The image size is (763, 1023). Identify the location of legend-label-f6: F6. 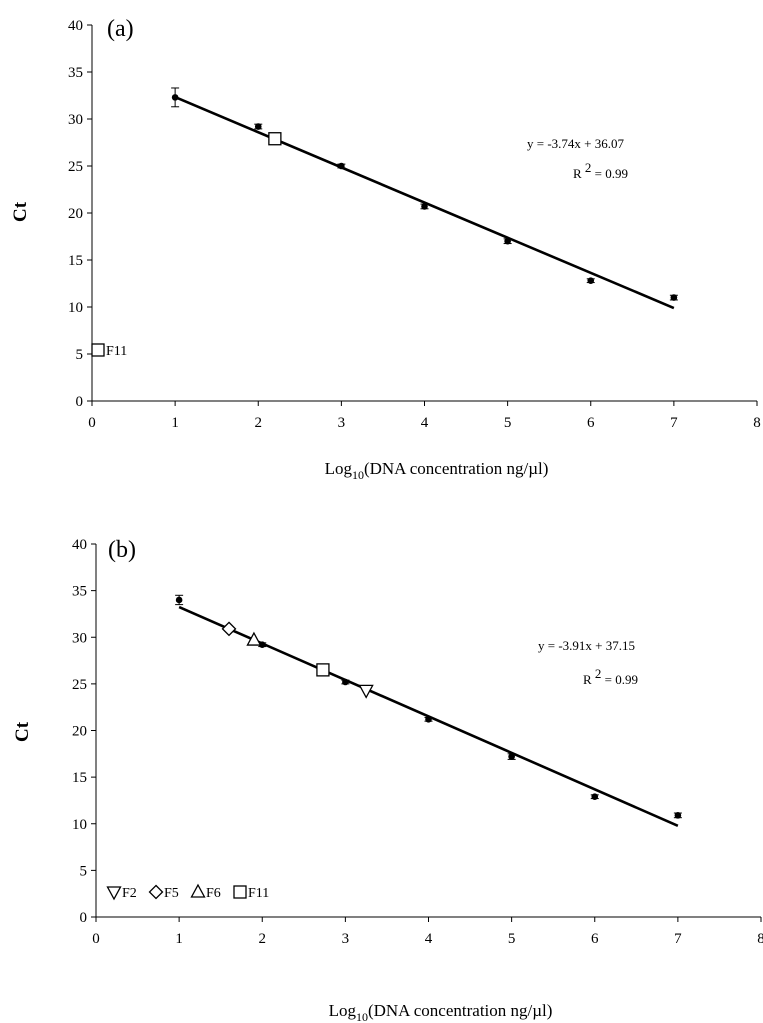
(213, 893).